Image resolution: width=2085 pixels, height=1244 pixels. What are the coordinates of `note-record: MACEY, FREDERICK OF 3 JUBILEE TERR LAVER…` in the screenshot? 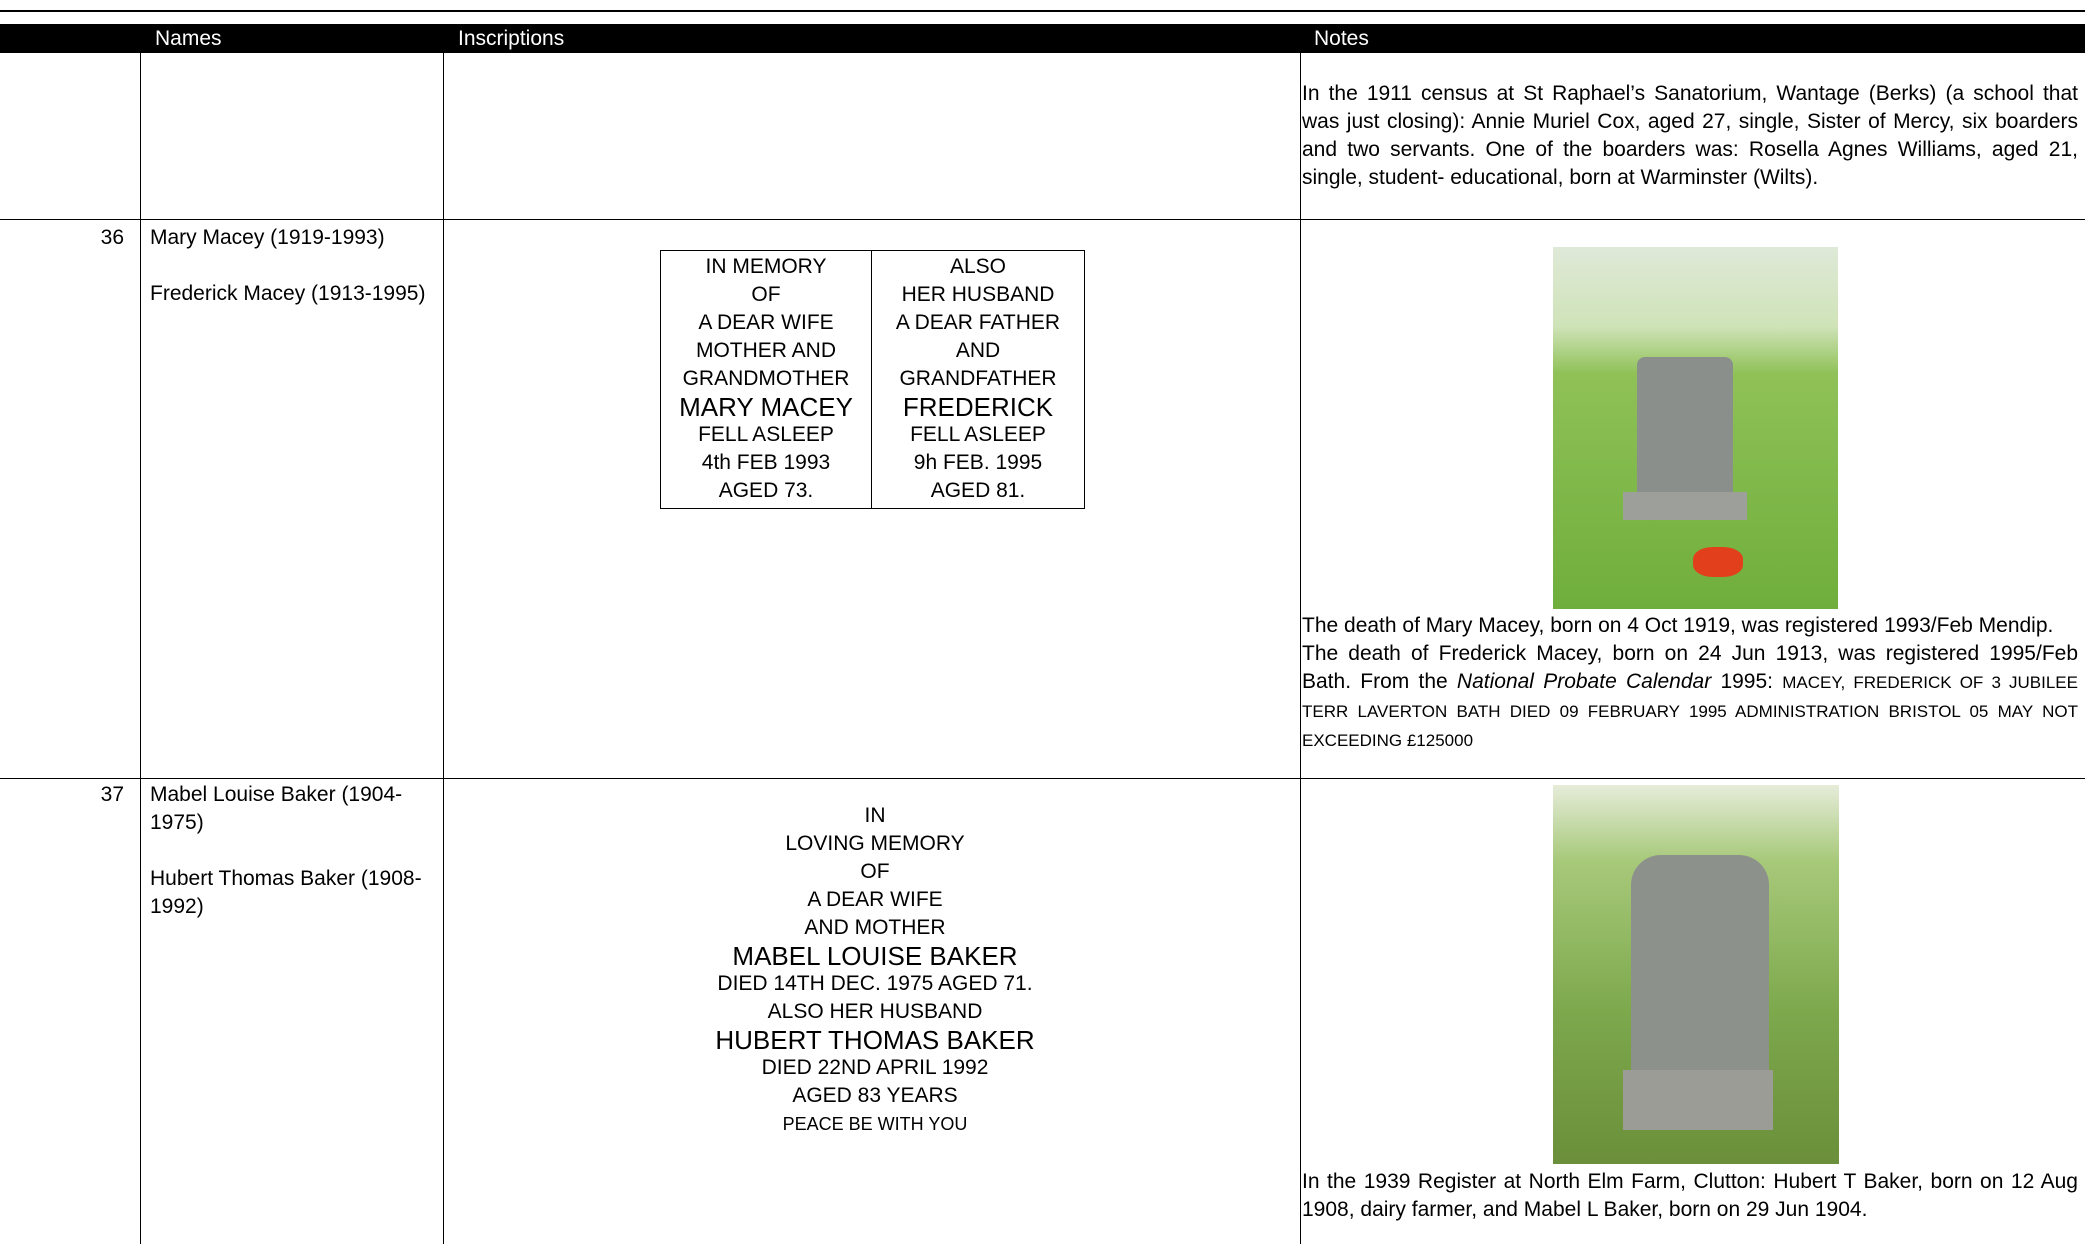 It's located at (1690, 711).